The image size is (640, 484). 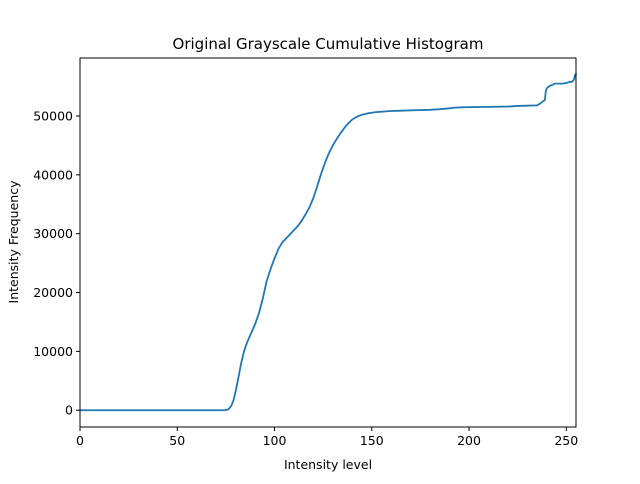 What do you see at coordinates (53, 233) in the screenshot?
I see `y-tick-label: 30000` at bounding box center [53, 233].